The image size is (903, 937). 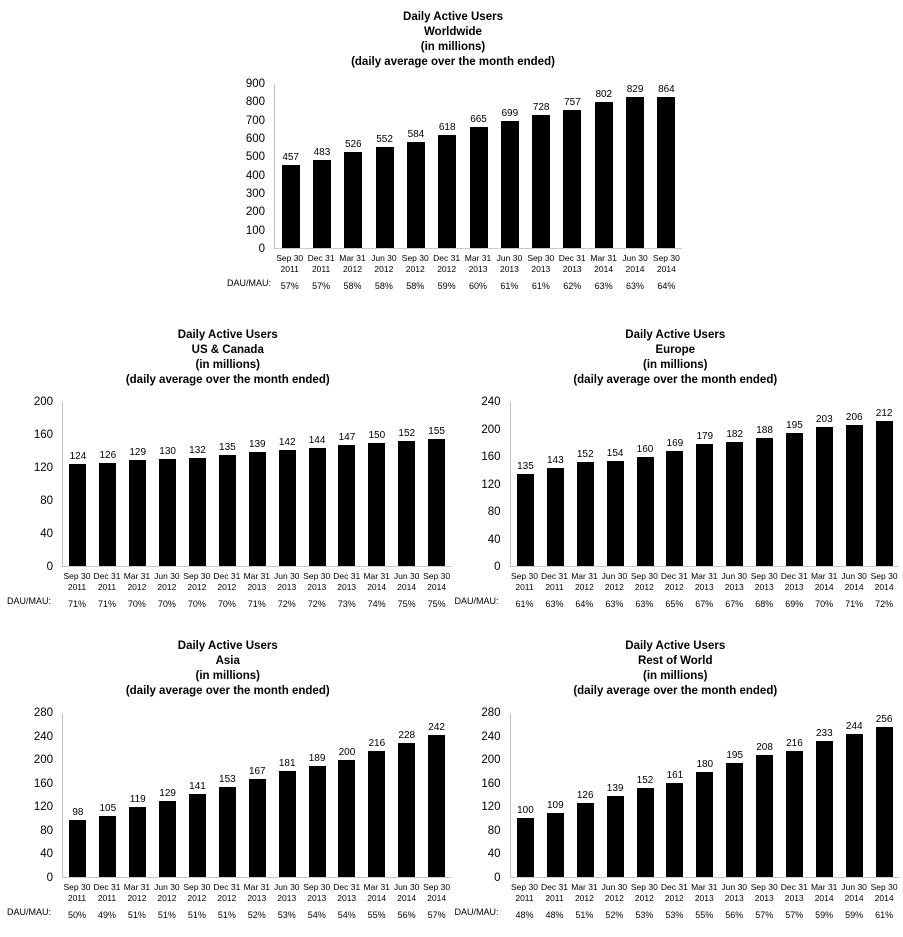 What do you see at coordinates (107, 581) in the screenshot?
I see `x-tick-label: Dec 31 2011` at bounding box center [107, 581].